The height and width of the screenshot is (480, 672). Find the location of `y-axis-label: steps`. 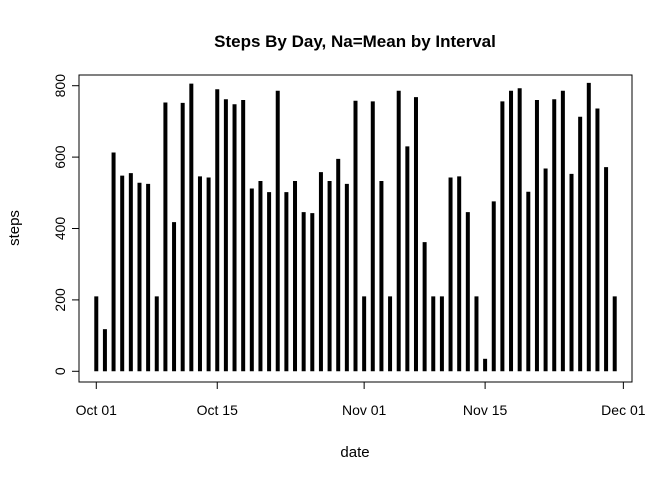

y-axis-label: steps is located at coordinates (14, 228).